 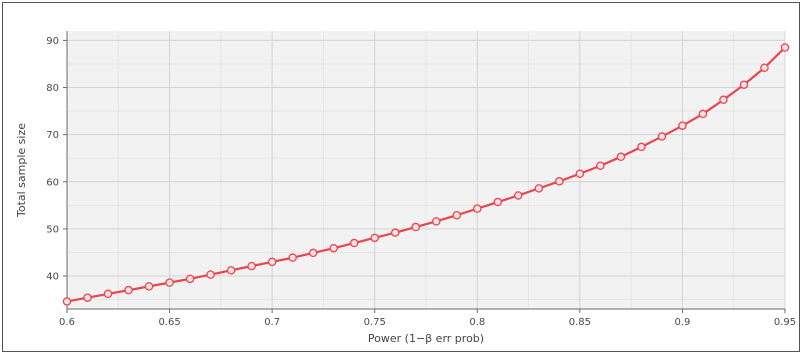 I want to click on y-tick-label: 60, so click(x=52, y=182).